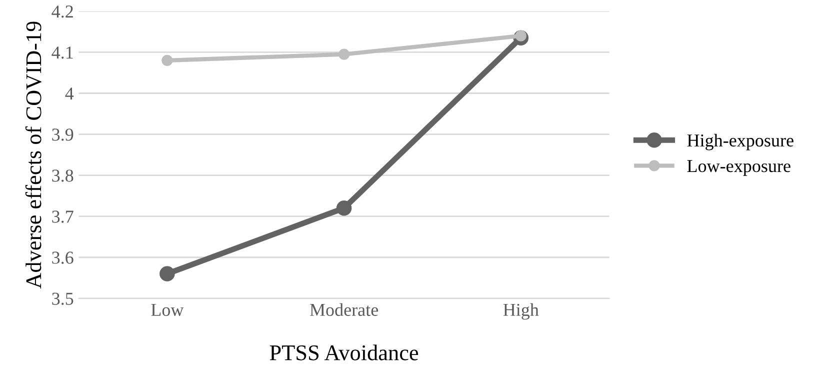  Describe the element at coordinates (740, 142) in the screenshot. I see `legend-label: High-exposure` at that location.